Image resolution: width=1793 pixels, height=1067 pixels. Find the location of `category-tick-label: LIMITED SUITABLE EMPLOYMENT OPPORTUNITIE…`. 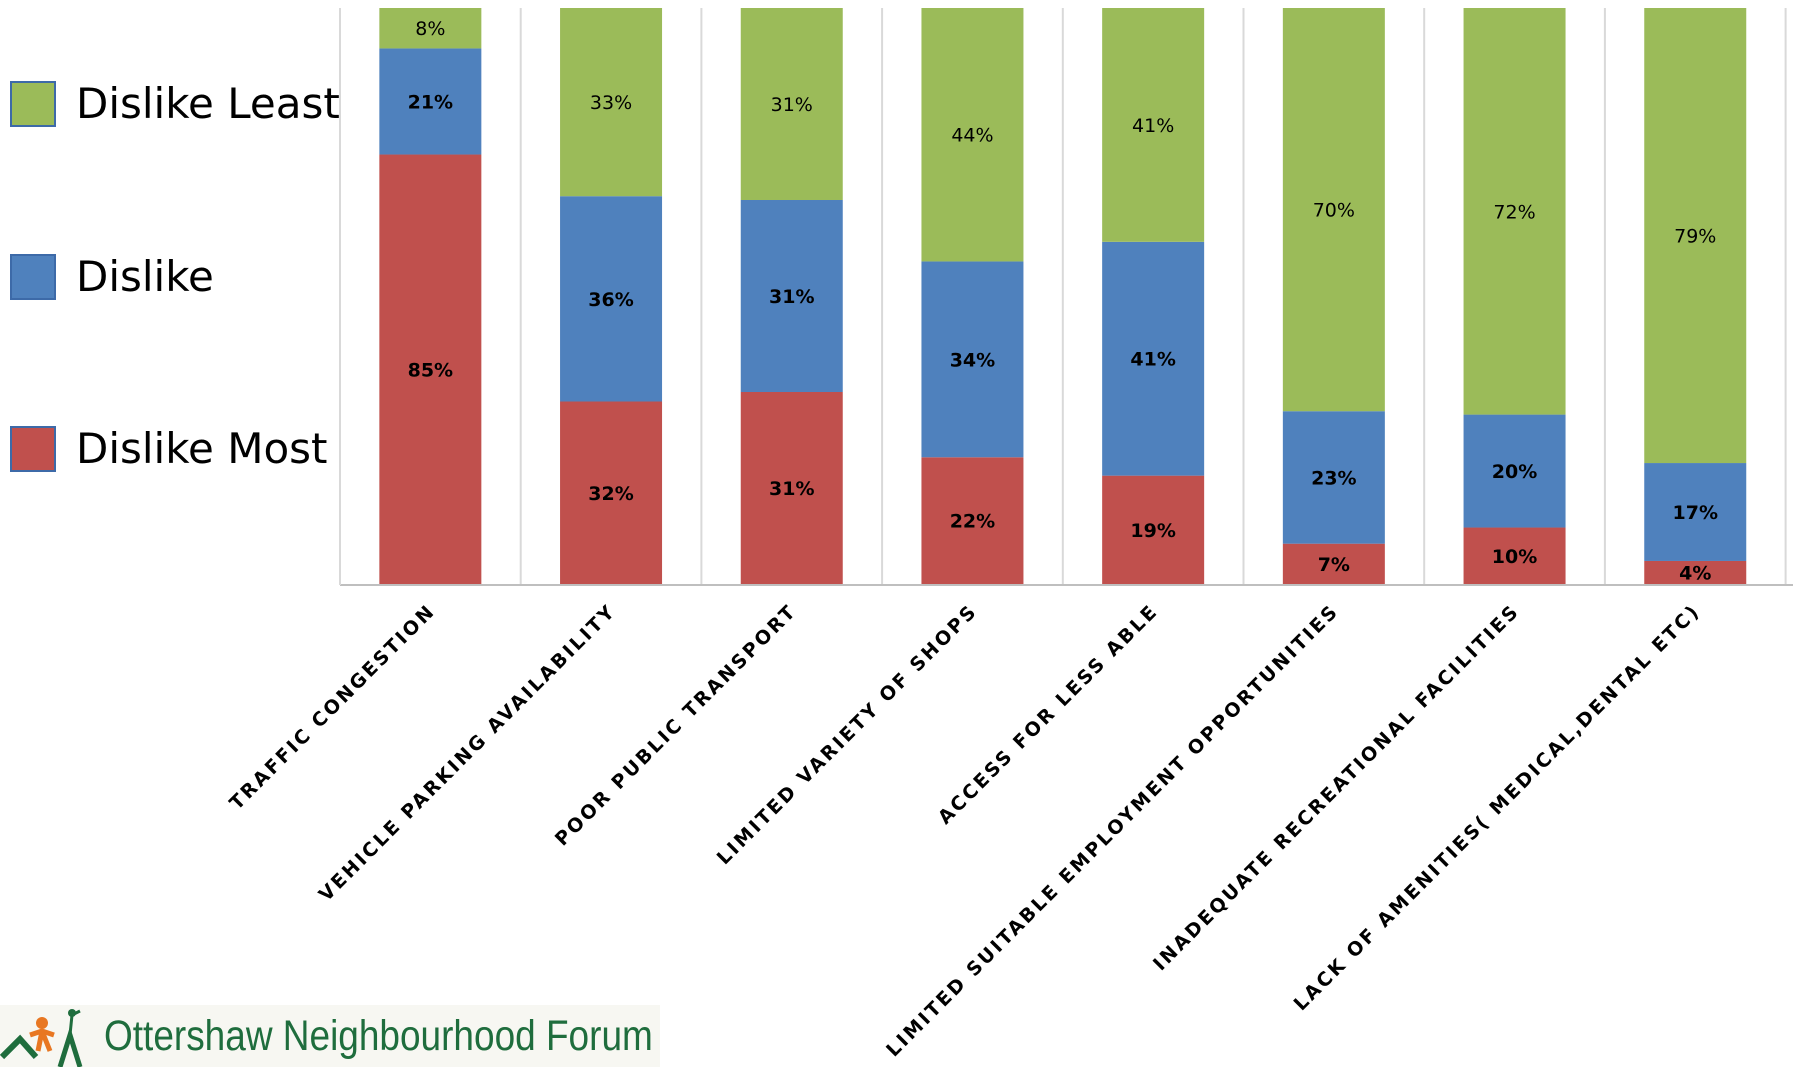

category-tick-label: LIMITED SUITABLE EMPLOYMENT OPPORTUNITIE… is located at coordinates (1112, 830).